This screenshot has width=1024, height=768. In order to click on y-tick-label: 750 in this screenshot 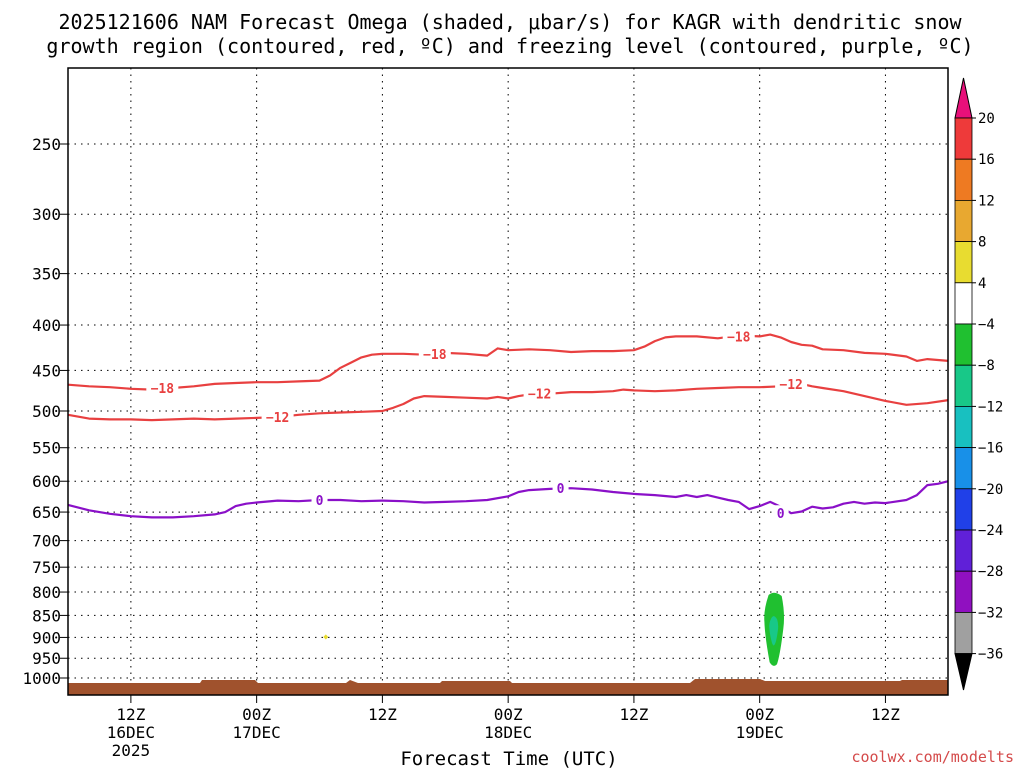, I will do `click(46, 567)`.